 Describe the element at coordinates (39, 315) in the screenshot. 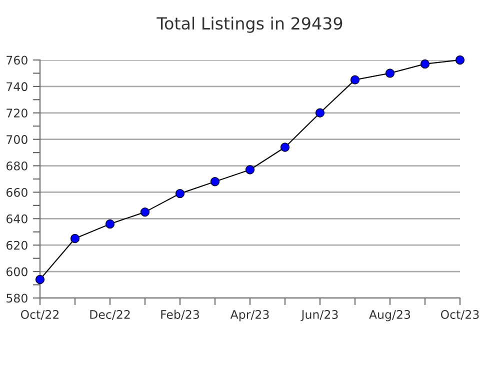

I see `x-tick-label: Oct/22` at that location.